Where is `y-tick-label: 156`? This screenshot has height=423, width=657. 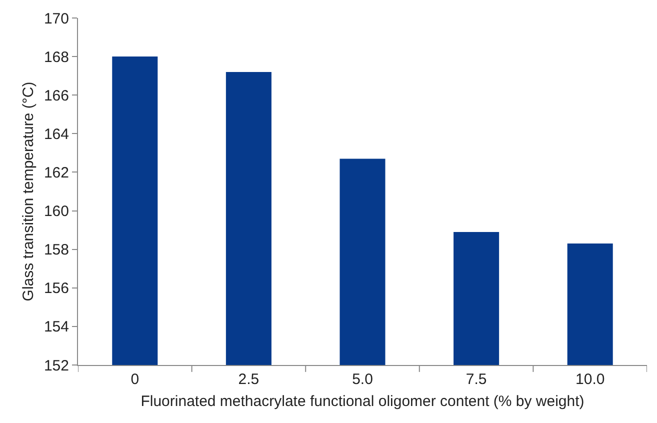
y-tick-label: 156 is located at coordinates (56, 289).